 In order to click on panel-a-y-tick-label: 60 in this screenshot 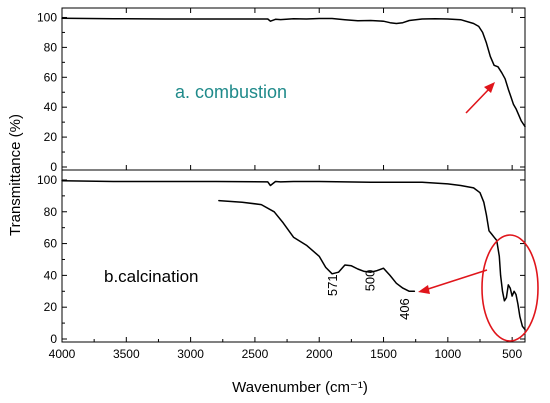, I will do `click(51, 77)`.